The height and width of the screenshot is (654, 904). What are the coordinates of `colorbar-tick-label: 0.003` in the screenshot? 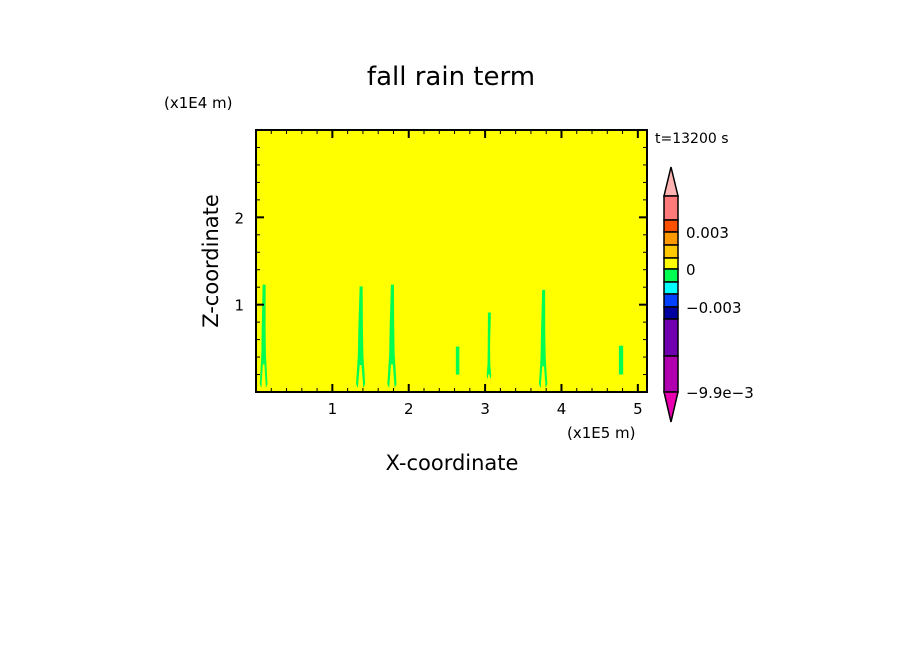 It's located at (707, 233).